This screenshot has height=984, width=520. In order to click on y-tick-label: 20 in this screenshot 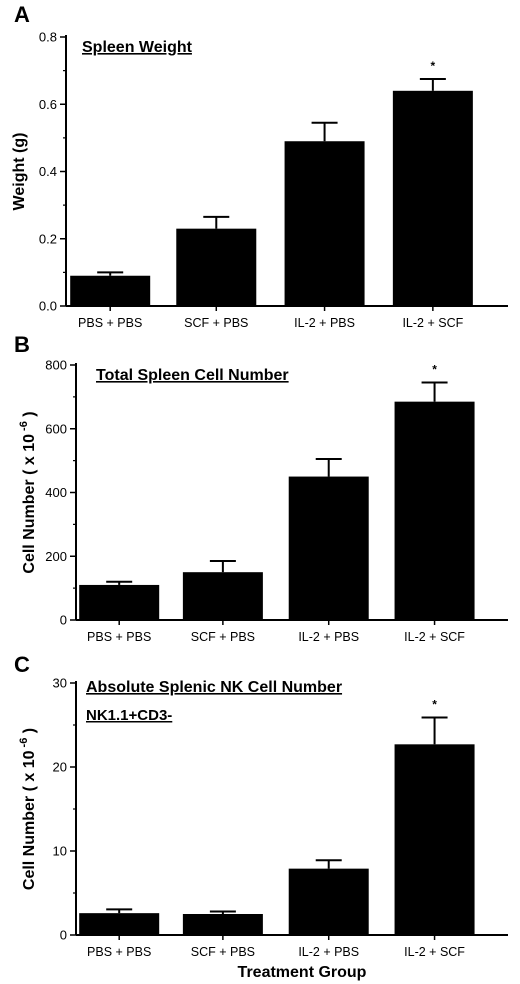, I will do `click(60, 767)`.